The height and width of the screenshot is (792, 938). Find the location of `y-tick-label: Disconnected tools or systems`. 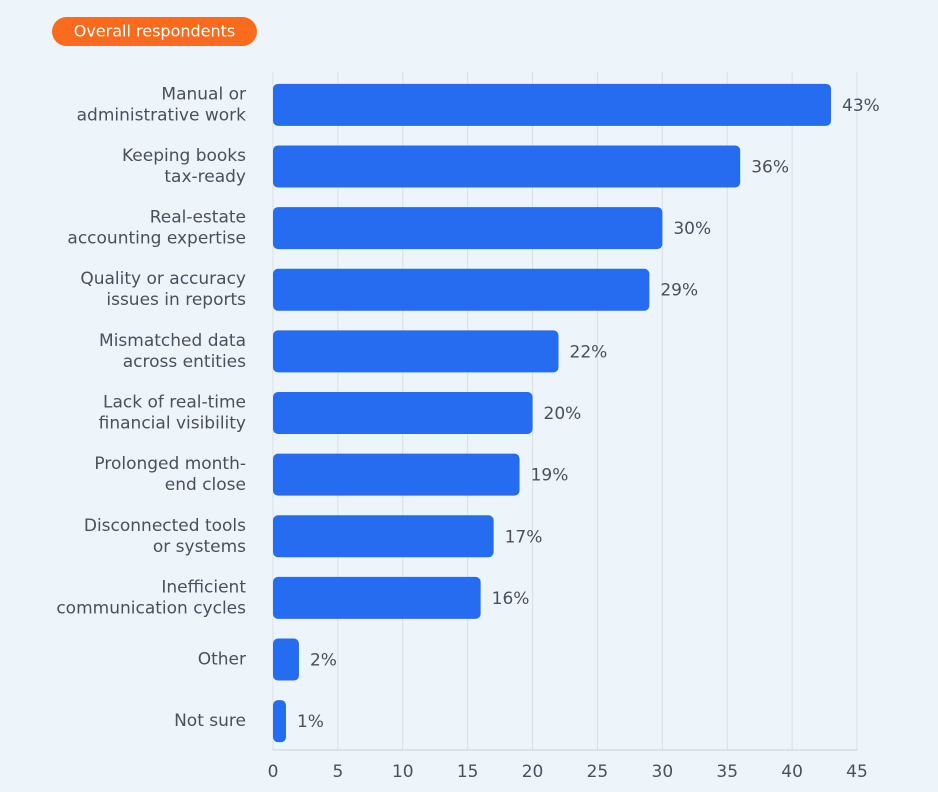

y-tick-label: Disconnected tools or systems is located at coordinates (165, 536).